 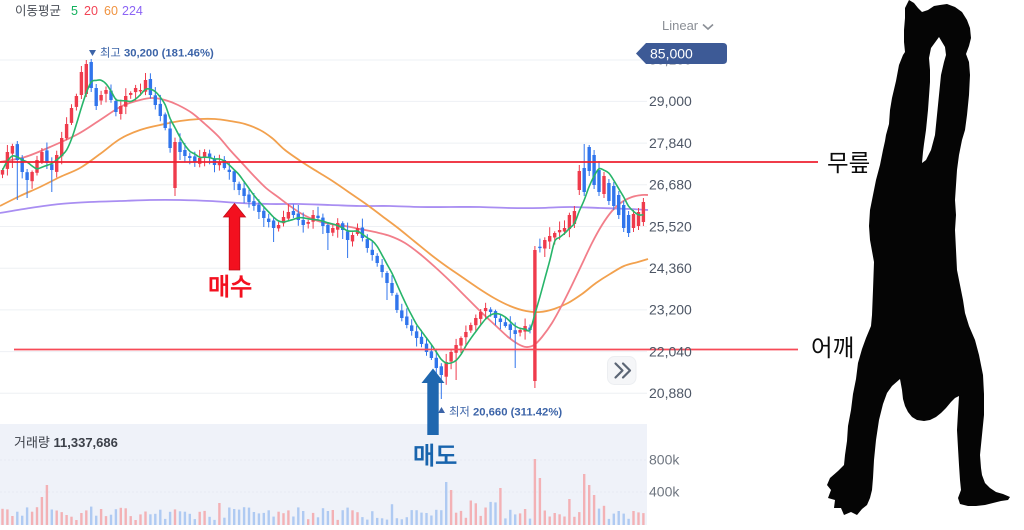 I want to click on svg-text: 24,360, so click(x=670, y=268).